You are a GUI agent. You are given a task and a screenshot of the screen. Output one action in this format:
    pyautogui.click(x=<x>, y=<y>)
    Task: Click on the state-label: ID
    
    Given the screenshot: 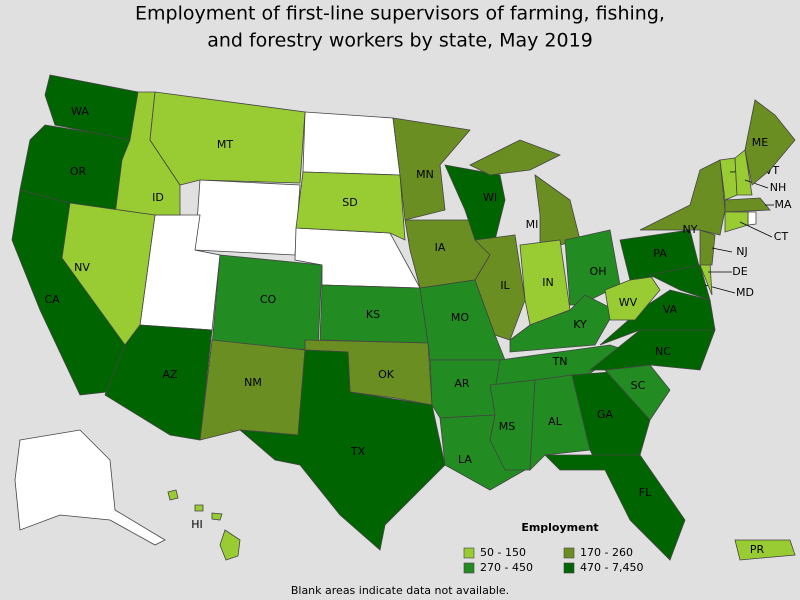 What is the action you would take?
    pyautogui.click(x=158, y=197)
    